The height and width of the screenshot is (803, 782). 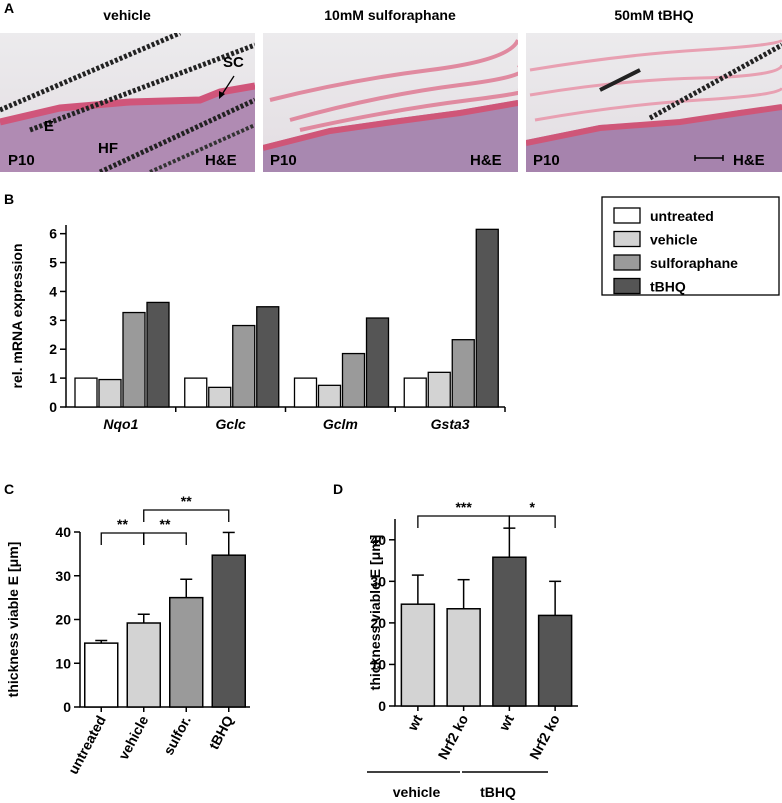 I want to click on x-tick-label: Gsta3, so click(x=450, y=424).